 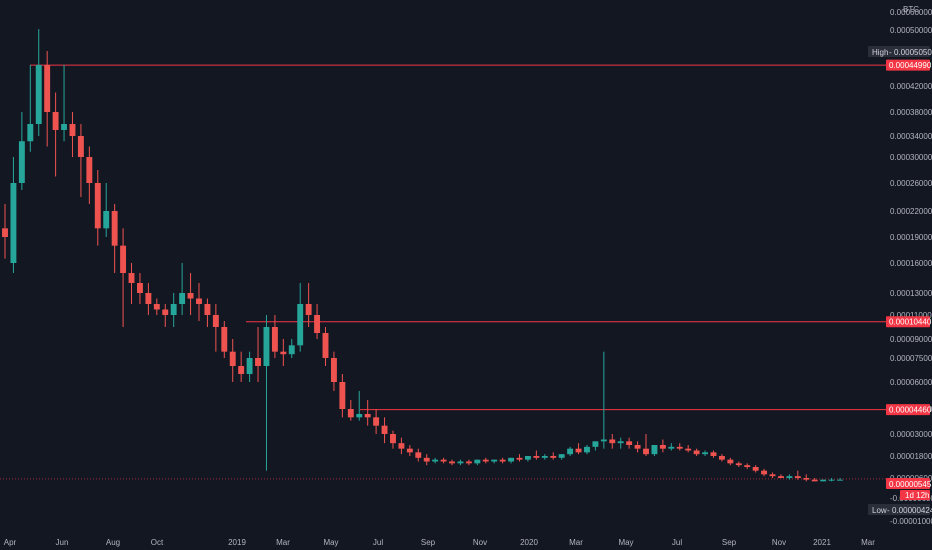 I want to click on y-tick-label: 0.00003000, so click(x=911, y=434).